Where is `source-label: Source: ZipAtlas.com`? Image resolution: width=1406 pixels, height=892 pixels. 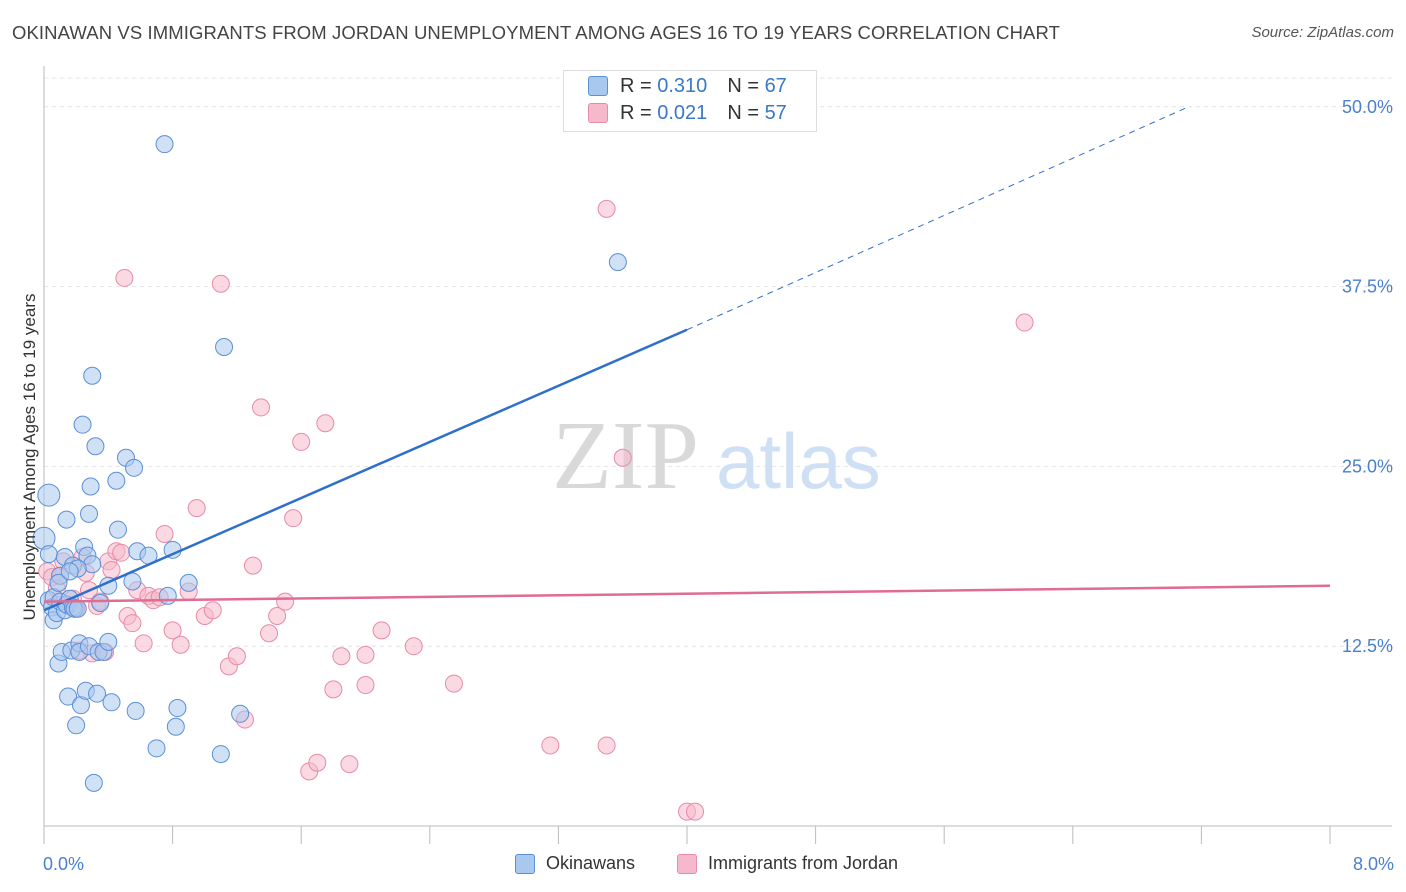
source-label: Source: ZipAtlas.com is located at coordinates (1322, 32).